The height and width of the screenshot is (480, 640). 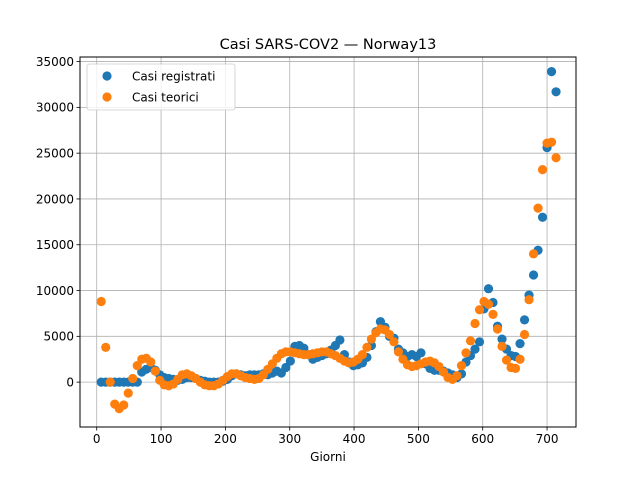 What do you see at coordinates (547, 439) in the screenshot?
I see `x-tick-label: 700` at bounding box center [547, 439].